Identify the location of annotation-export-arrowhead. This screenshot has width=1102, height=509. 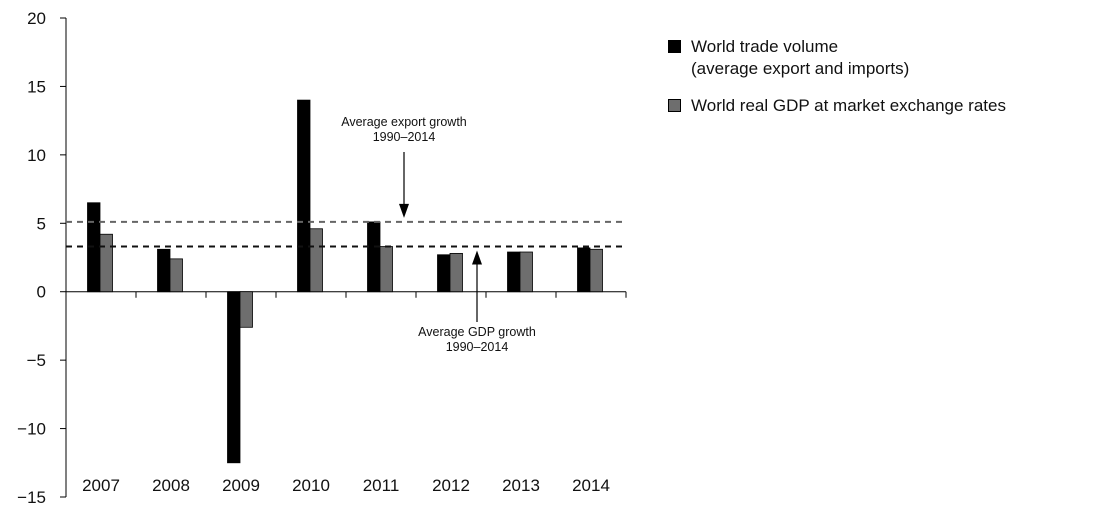
(404, 210).